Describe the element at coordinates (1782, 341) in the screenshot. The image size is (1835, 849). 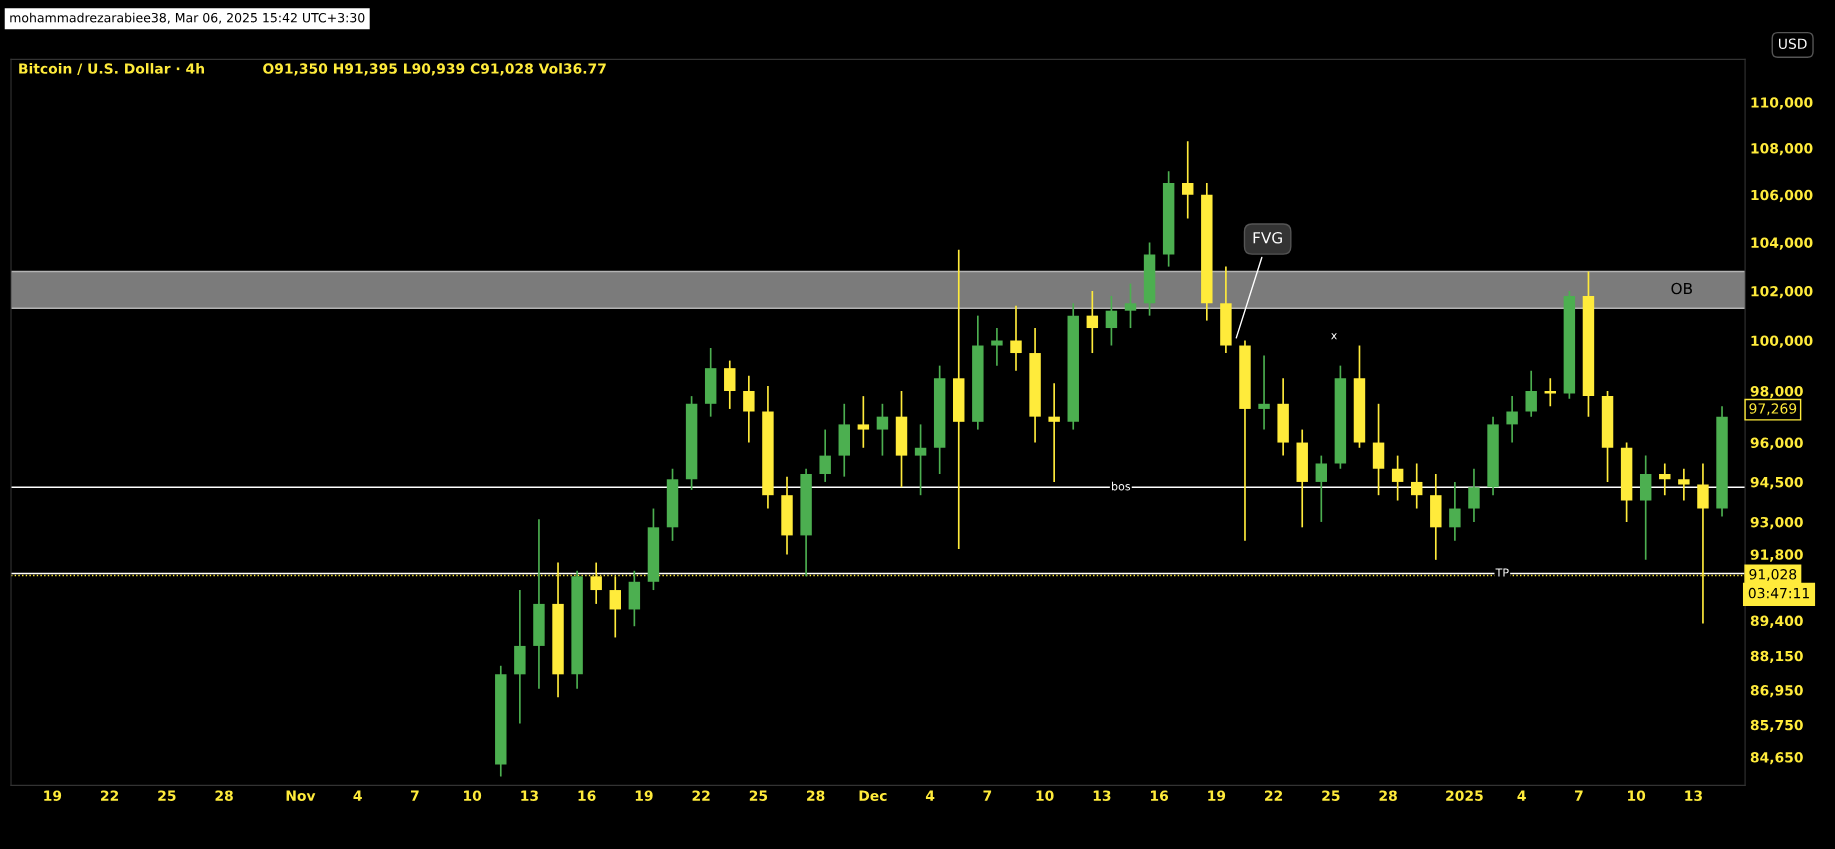
I see `y-tick-label: 100,000` at that location.